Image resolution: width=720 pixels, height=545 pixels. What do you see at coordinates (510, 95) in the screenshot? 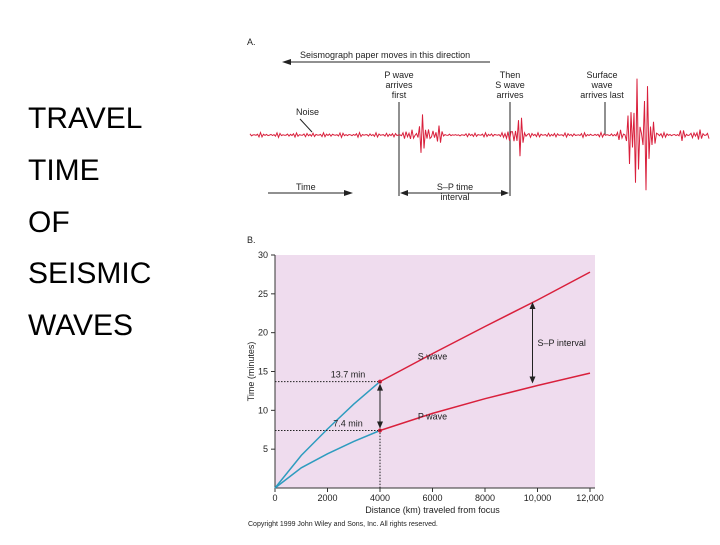
I see `s-wave-text: arrives` at bounding box center [510, 95].